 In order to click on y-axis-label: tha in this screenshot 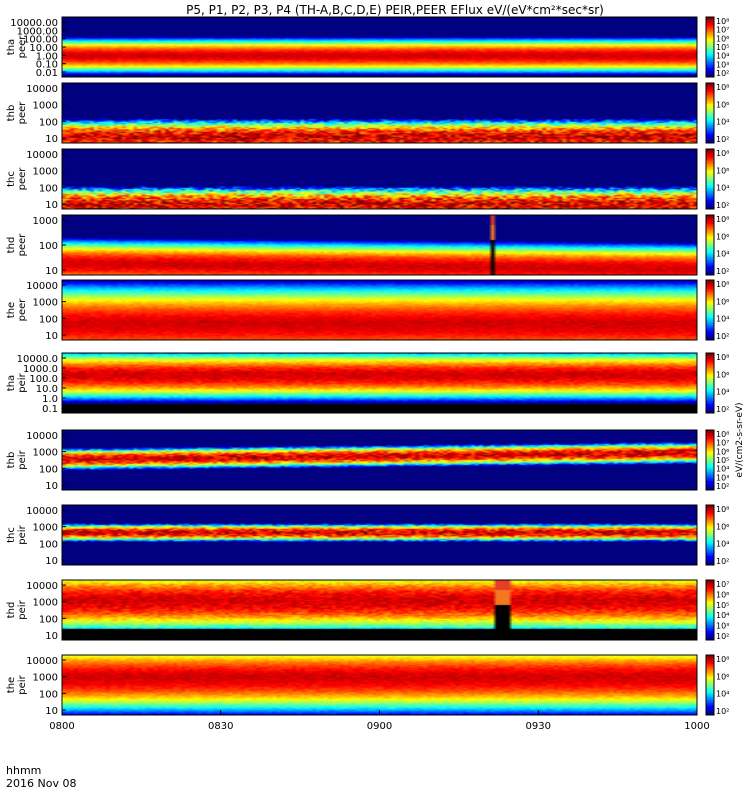, I will do `click(11, 383)`.